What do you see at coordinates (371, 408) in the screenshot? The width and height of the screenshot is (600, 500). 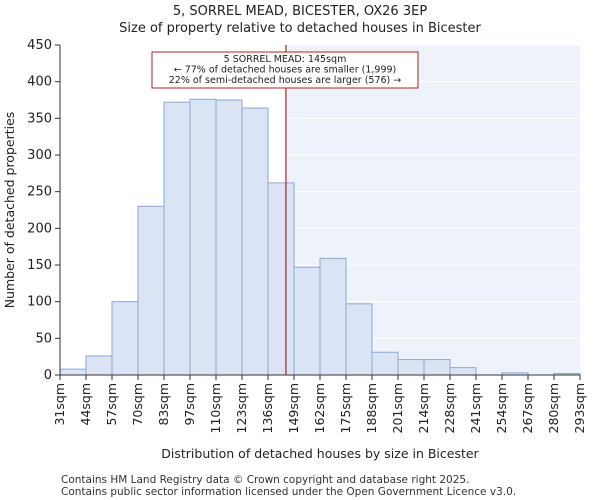 I see `x-tick-label: 188sqm` at bounding box center [371, 408].